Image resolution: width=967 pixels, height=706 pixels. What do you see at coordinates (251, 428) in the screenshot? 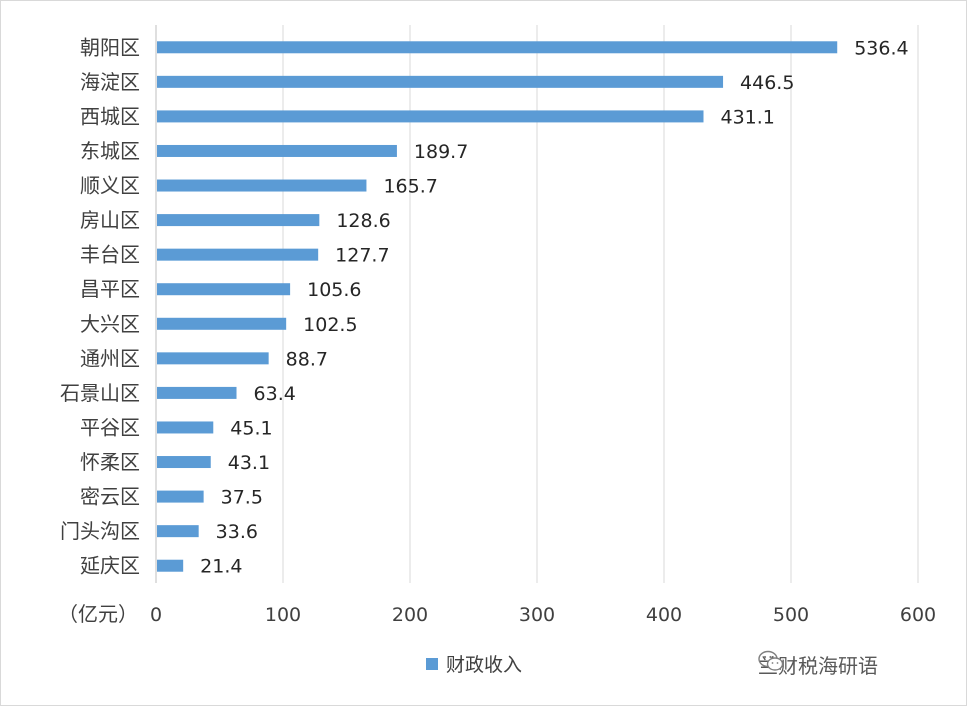
I see `data-label: 45.1` at bounding box center [251, 428].